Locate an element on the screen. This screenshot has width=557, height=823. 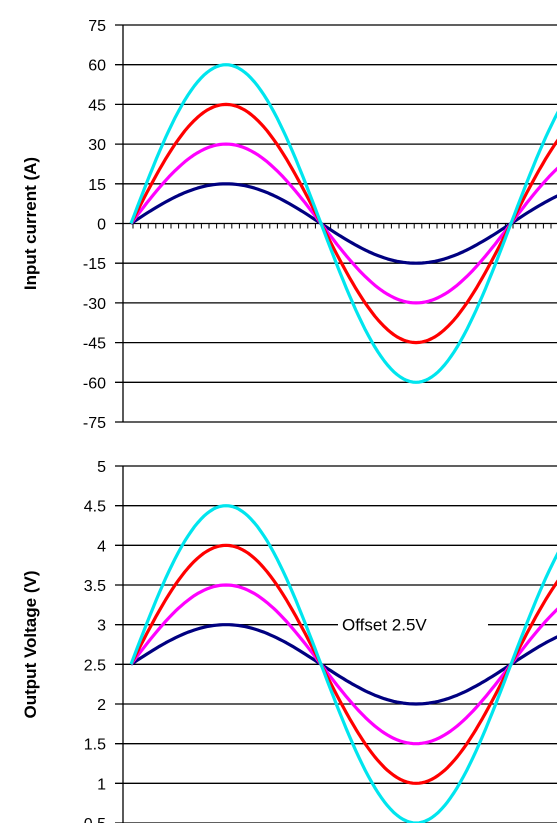
y-tick-label: -30 is located at coordinates (94, 304).